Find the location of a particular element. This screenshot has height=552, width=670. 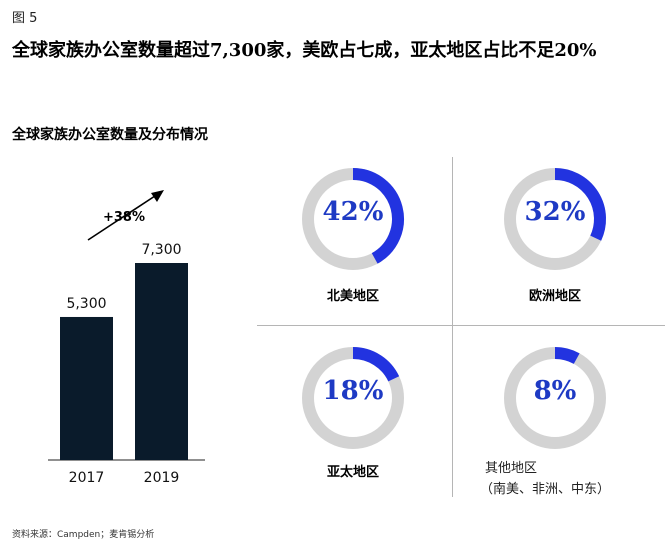

pct-other: 8% is located at coordinates (555, 391).